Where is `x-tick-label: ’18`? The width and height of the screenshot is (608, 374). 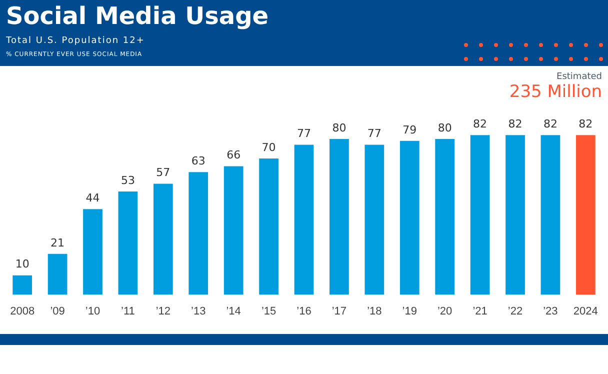
x-tick-label: ’18 is located at coordinates (374, 311).